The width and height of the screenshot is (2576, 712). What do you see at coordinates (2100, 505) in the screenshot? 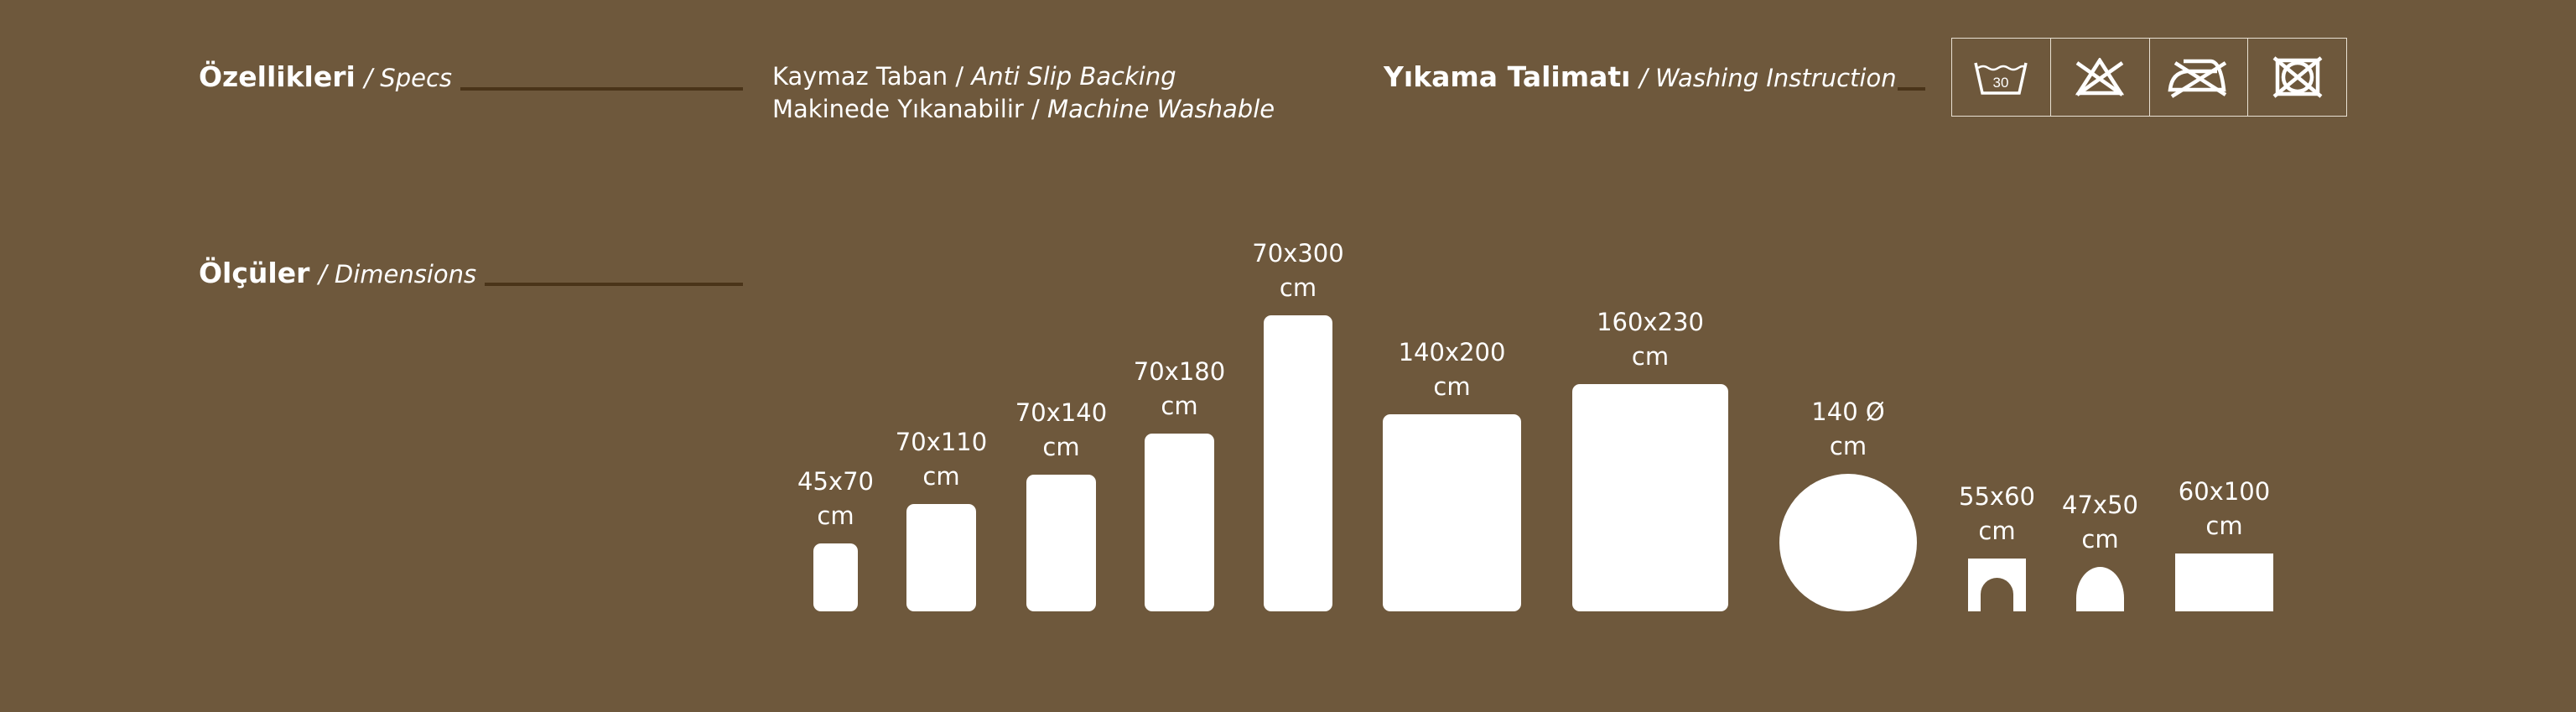
I see `dimension-size-label: 47x50` at bounding box center [2100, 505].